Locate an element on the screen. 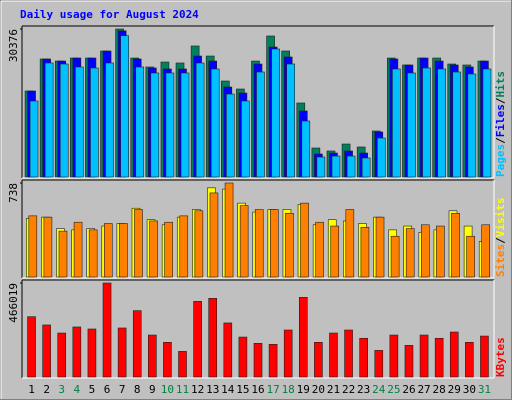 The image size is (512, 400). x-tick-label: 6 is located at coordinates (107, 389).